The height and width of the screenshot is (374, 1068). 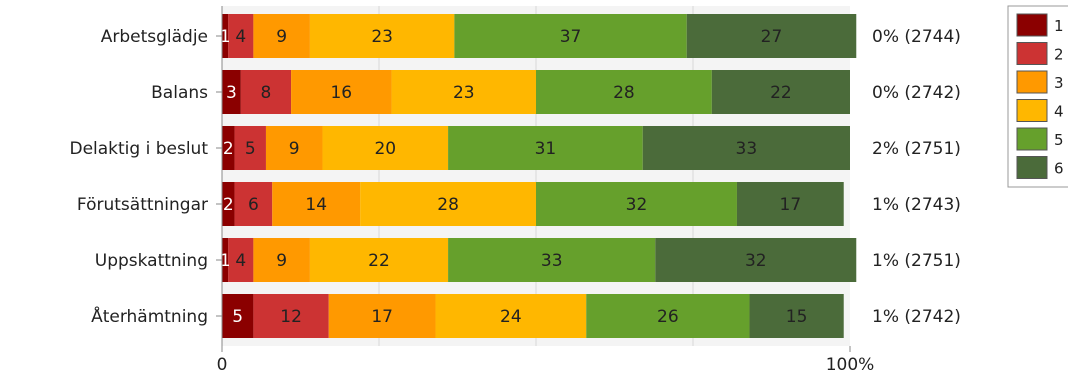 I want to click on category-label: Förutsättningar, so click(x=142, y=205).